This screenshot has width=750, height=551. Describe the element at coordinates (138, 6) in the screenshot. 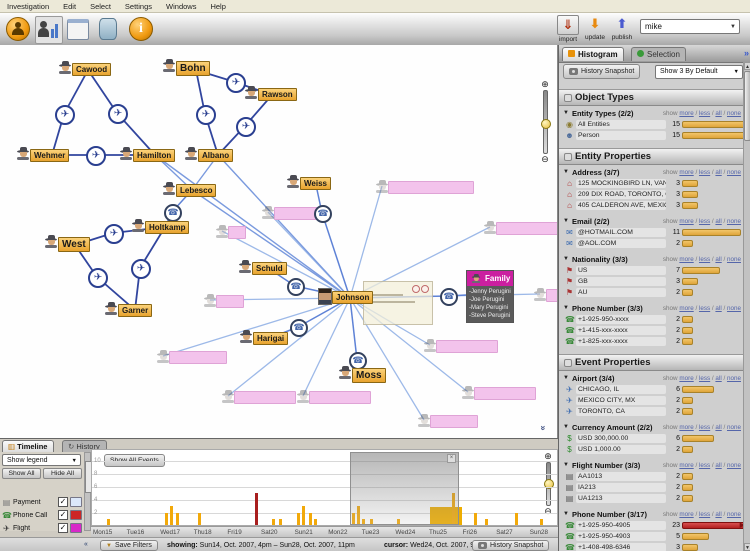

I see `menu-settings: Settings` at that location.